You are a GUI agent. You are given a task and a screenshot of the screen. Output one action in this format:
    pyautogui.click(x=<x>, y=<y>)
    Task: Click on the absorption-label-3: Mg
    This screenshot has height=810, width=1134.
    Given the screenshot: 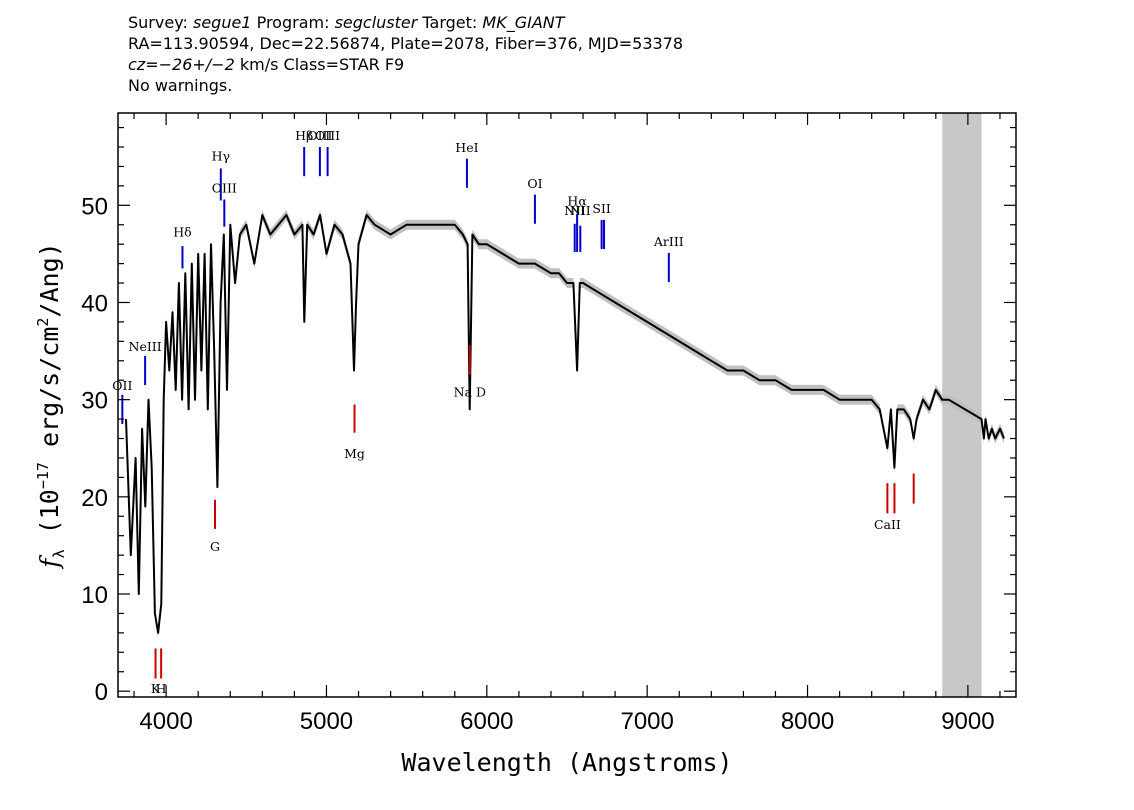 What is the action you would take?
    pyautogui.click(x=354, y=453)
    